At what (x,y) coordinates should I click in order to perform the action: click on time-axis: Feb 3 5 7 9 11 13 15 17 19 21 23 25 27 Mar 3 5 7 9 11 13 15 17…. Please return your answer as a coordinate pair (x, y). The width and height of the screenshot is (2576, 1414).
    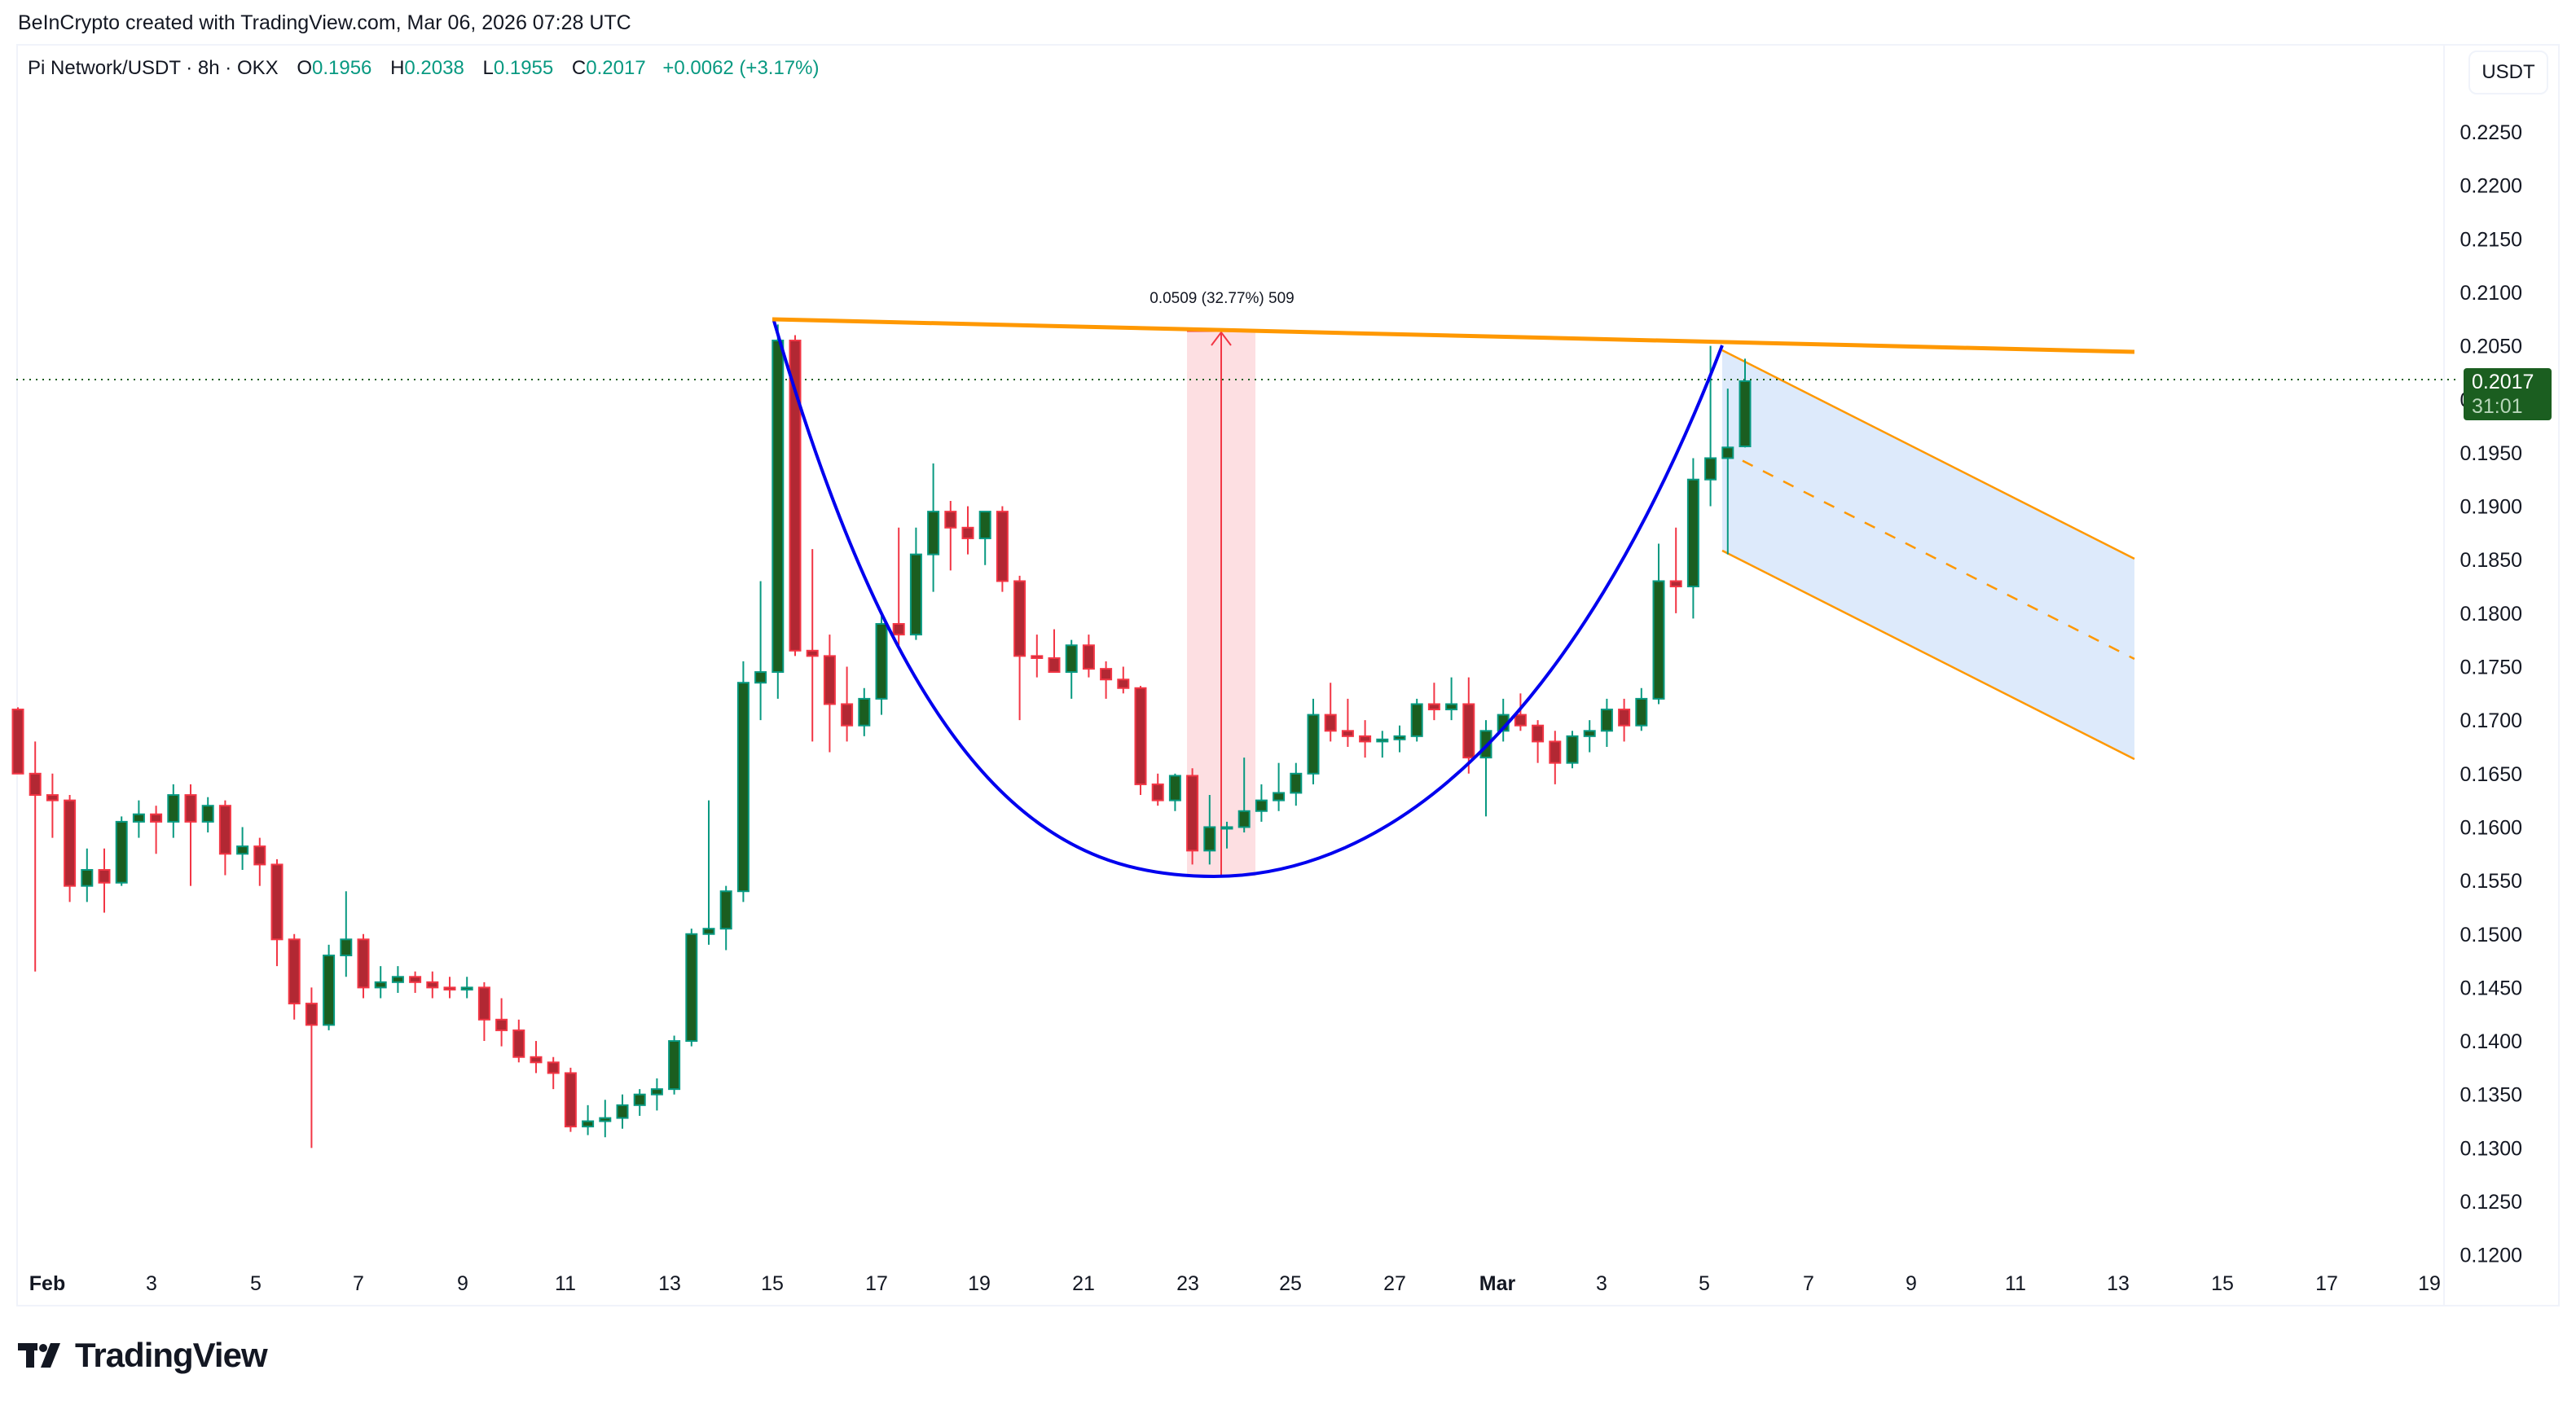
    Looking at the image, I should click on (1235, 1284).